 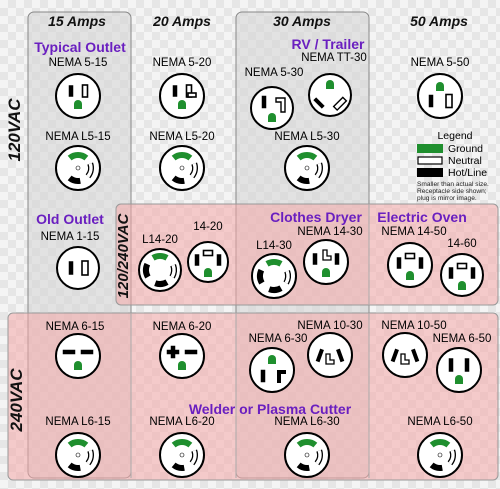 What do you see at coordinates (452, 191) in the screenshot?
I see `legend-note-2: Receptacle side shown;` at bounding box center [452, 191].